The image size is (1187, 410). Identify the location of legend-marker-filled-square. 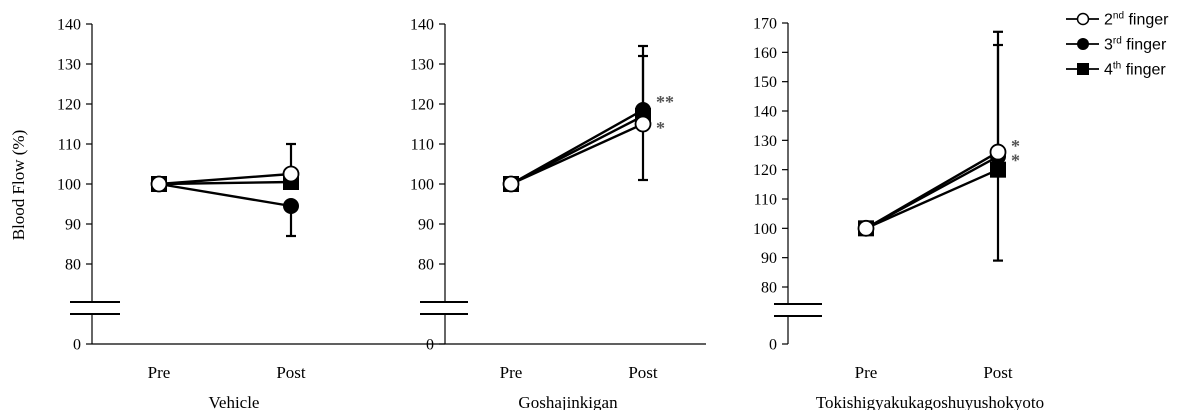
(1083, 69).